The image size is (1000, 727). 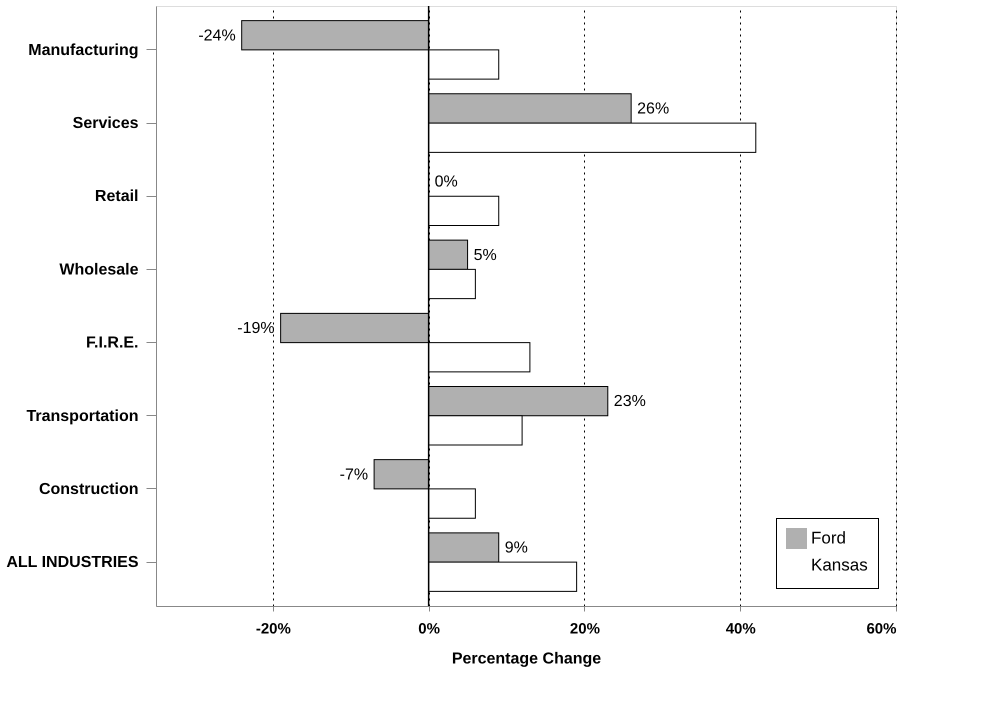 What do you see at coordinates (828, 538) in the screenshot?
I see `legend-label: Ford` at bounding box center [828, 538].